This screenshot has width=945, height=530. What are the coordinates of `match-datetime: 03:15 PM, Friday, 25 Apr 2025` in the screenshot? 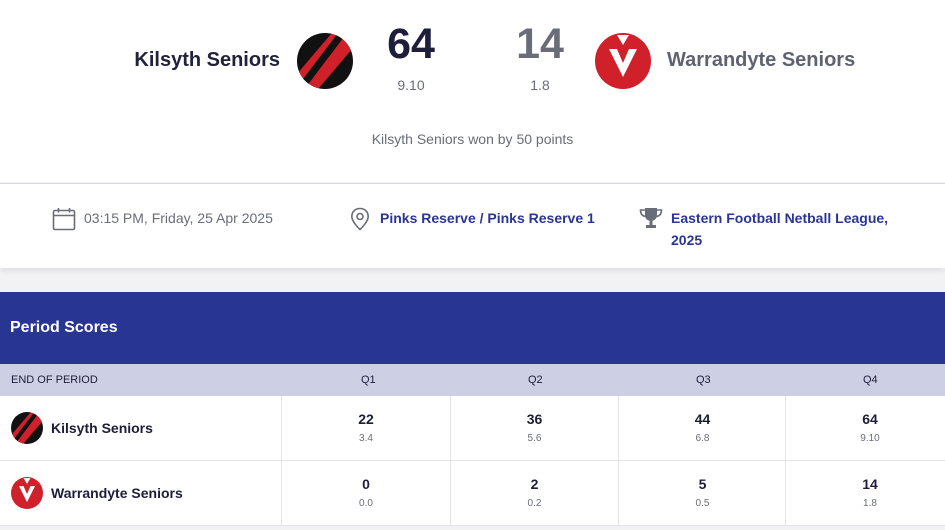 It's located at (178, 218).